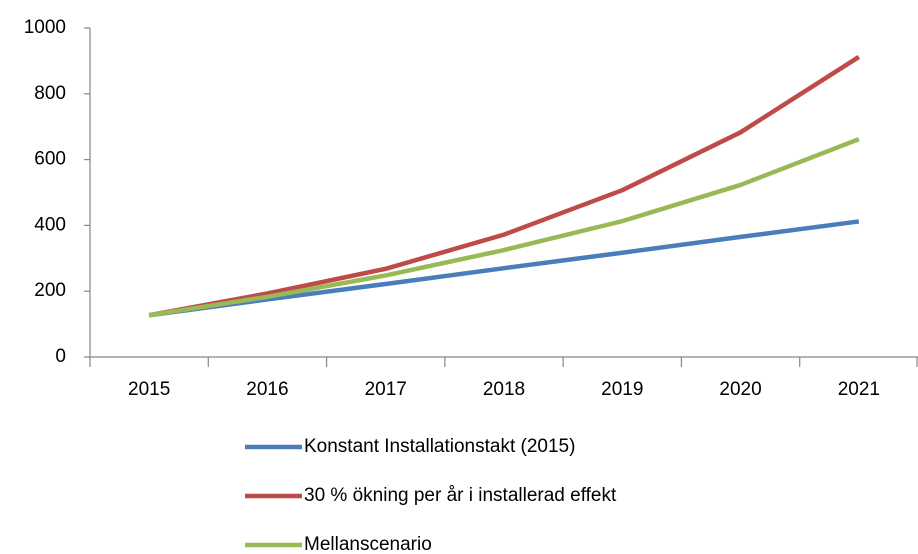  I want to click on y-tick-label: 400, so click(50, 224).